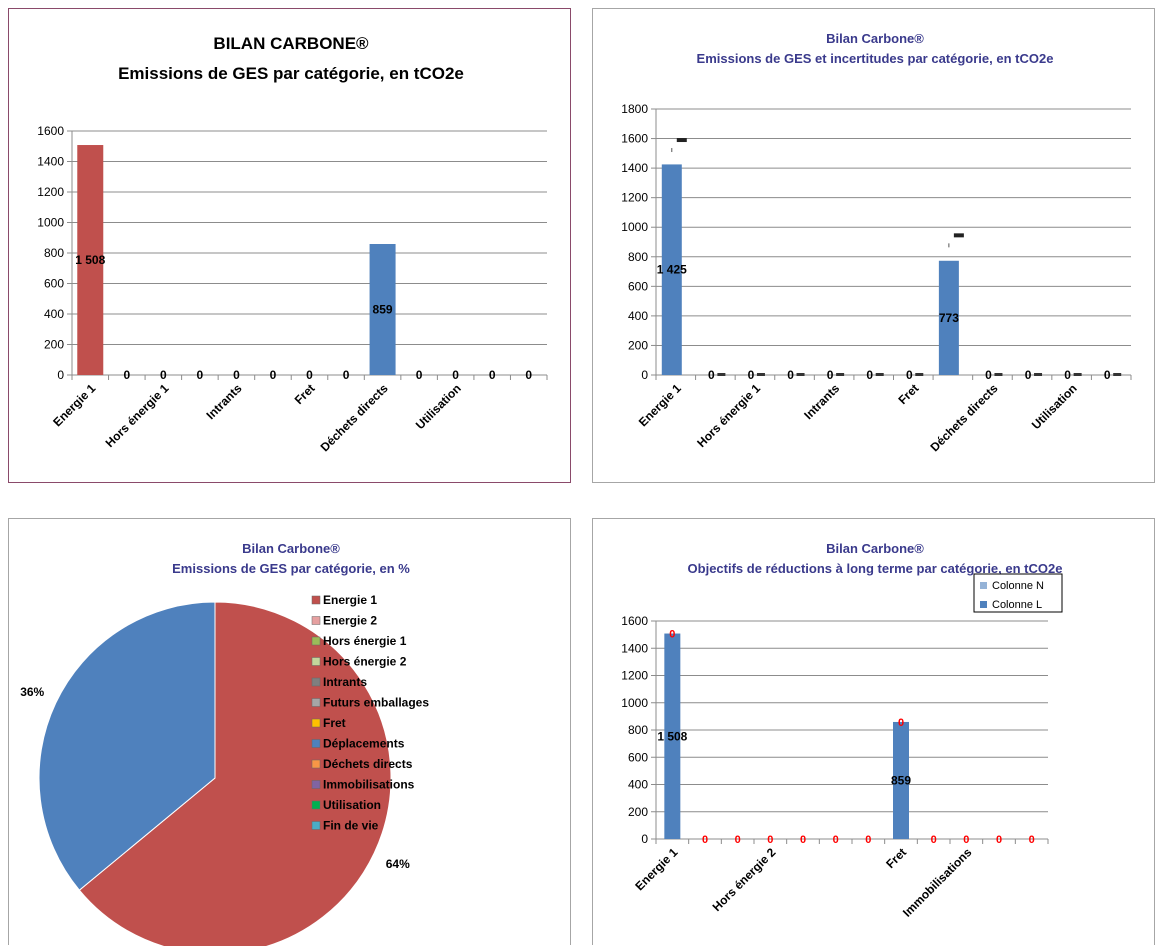 The height and width of the screenshot is (946, 1158). I want to click on pie-slice, so click(235, 773).